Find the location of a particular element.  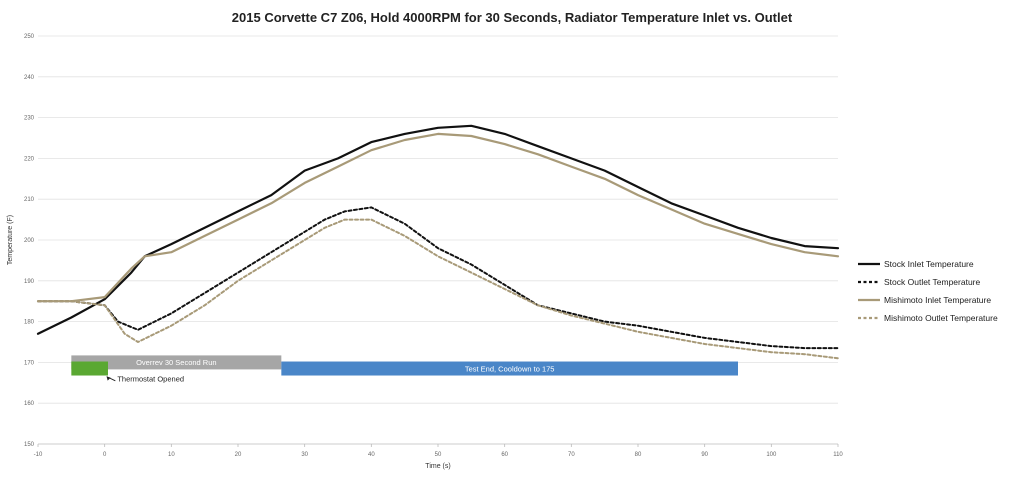

x-tick-label: 80 is located at coordinates (638, 455).